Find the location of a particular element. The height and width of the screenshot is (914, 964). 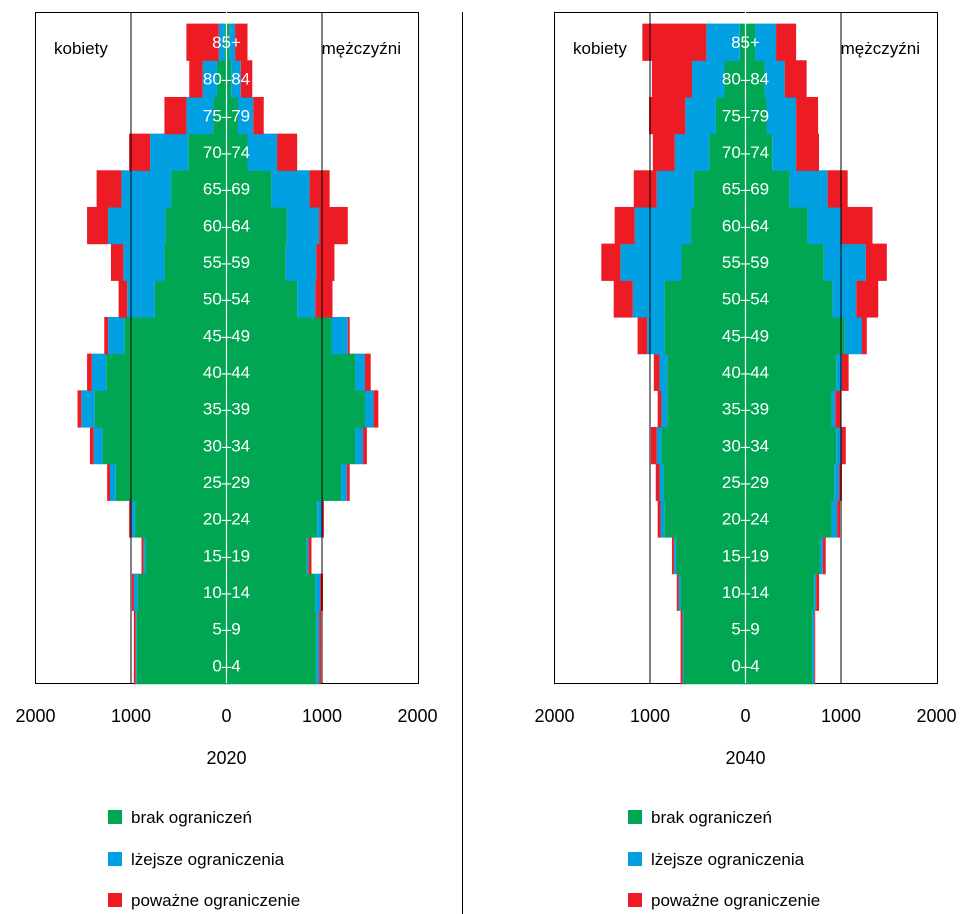

age-label: 50–54 is located at coordinates (226, 299).